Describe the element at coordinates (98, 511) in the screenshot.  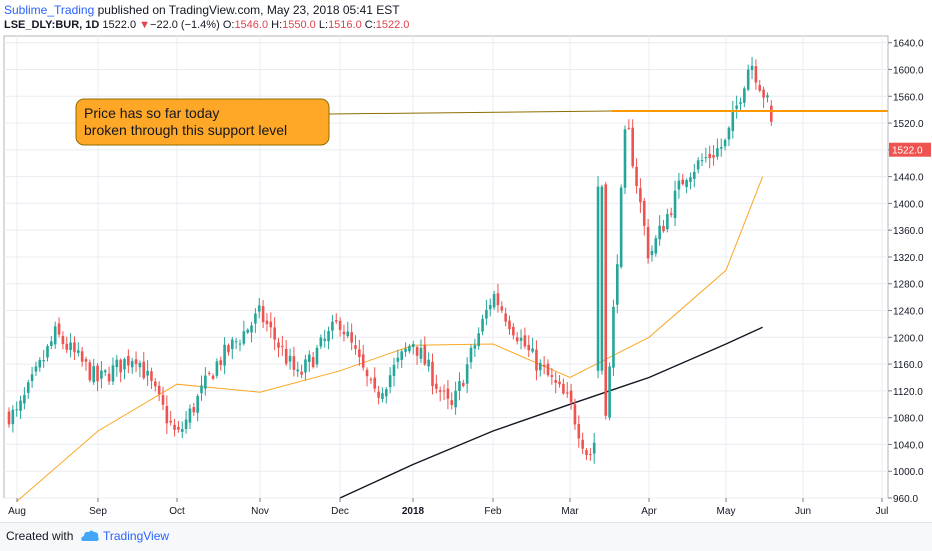
I see `x-tick-label: Sep` at that location.